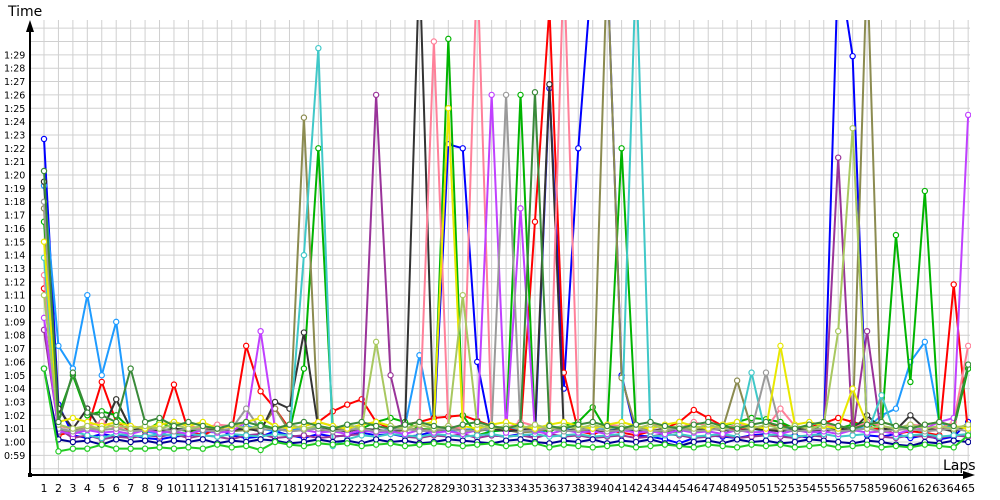 The image size is (1000, 500). What do you see at coordinates (853, 488) in the screenshot?
I see `x-tick-label: 57` at bounding box center [853, 488].